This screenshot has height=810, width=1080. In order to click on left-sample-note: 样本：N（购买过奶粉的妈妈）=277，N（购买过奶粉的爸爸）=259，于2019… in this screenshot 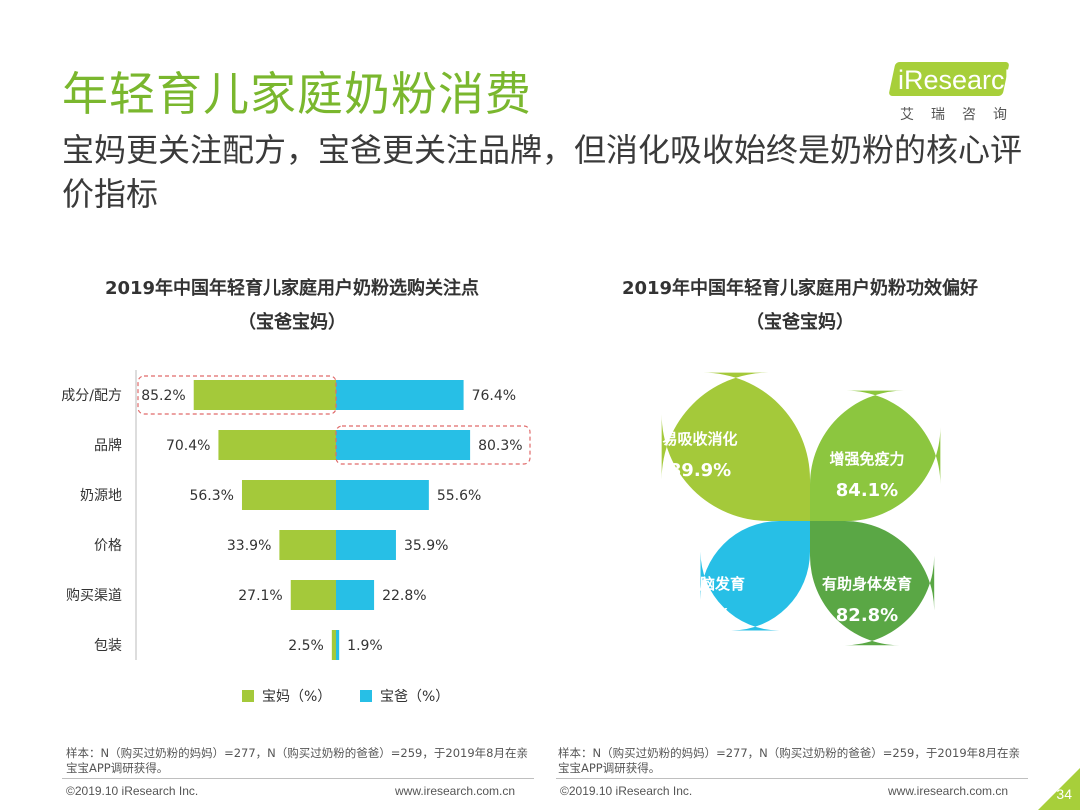, I will do `click(297, 760)`.